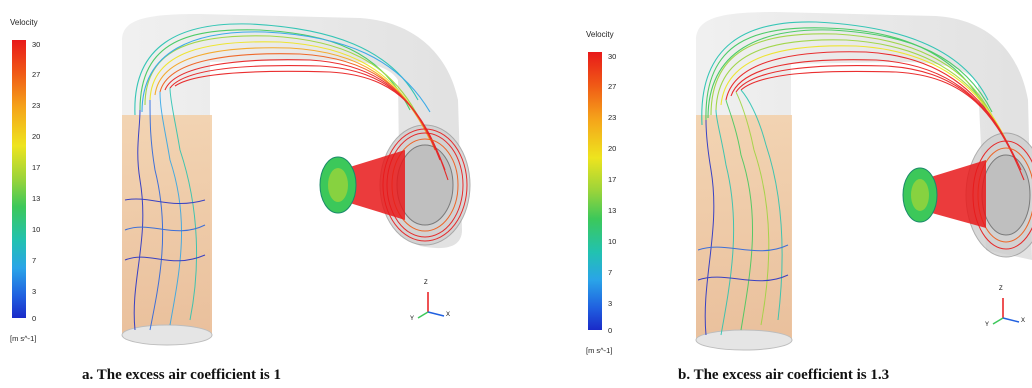 Image resolution: width=1032 pixels, height=388 pixels. Describe the element at coordinates (24, 22) in the screenshot. I see `legend-title-a: Velocity` at that location.